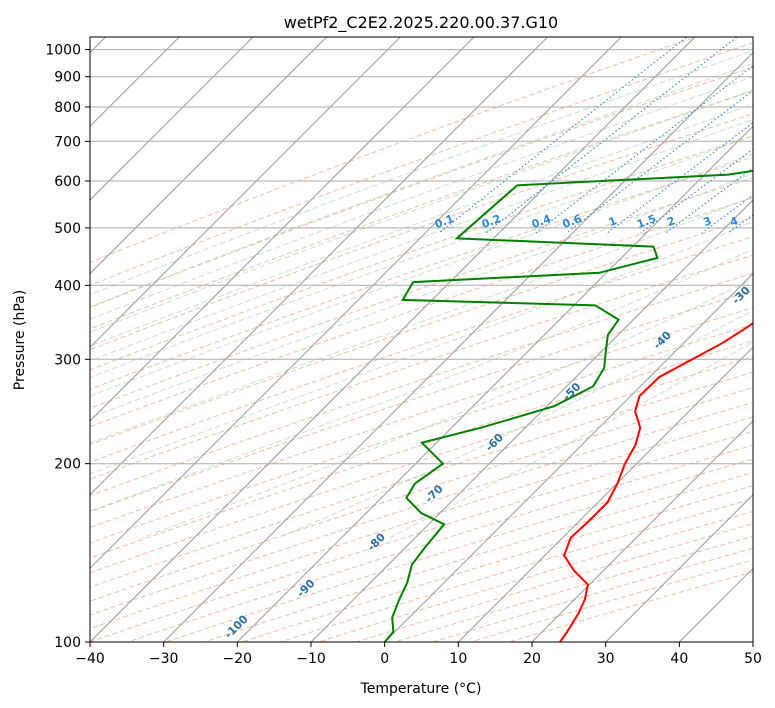  I want to click on mixing-ratio-label: 2, so click(671, 221).